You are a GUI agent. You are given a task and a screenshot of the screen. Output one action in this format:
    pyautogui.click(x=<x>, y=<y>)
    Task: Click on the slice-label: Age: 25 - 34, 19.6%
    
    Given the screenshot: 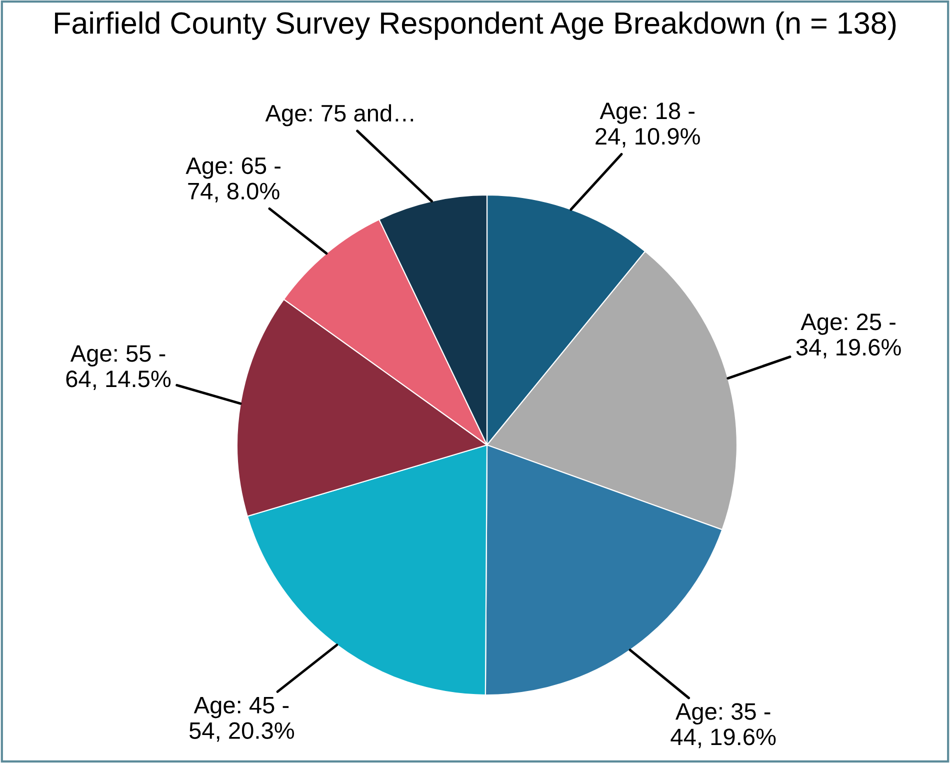 What is the action you would take?
    pyautogui.click(x=848, y=335)
    